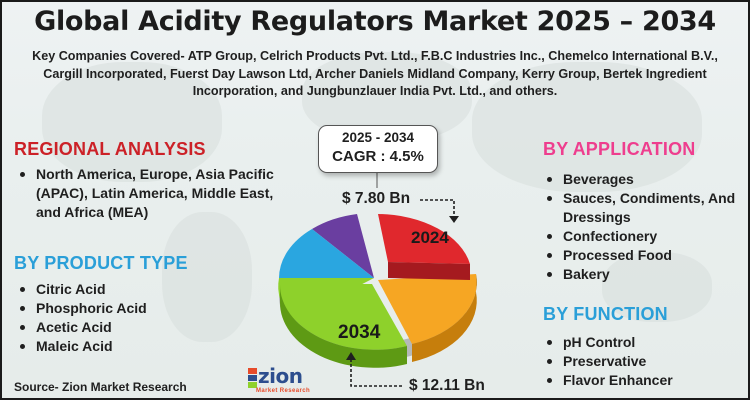 Image resolution: width=750 pixels, height=400 pixels. Describe the element at coordinates (351, 356) in the screenshot. I see `pointer-arrow-2034` at that location.